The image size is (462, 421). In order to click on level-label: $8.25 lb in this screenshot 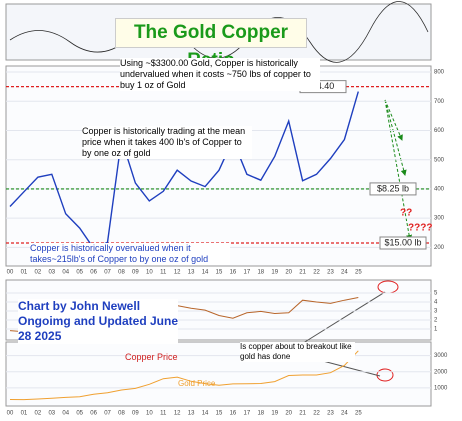, I will do `click(393, 188)`.